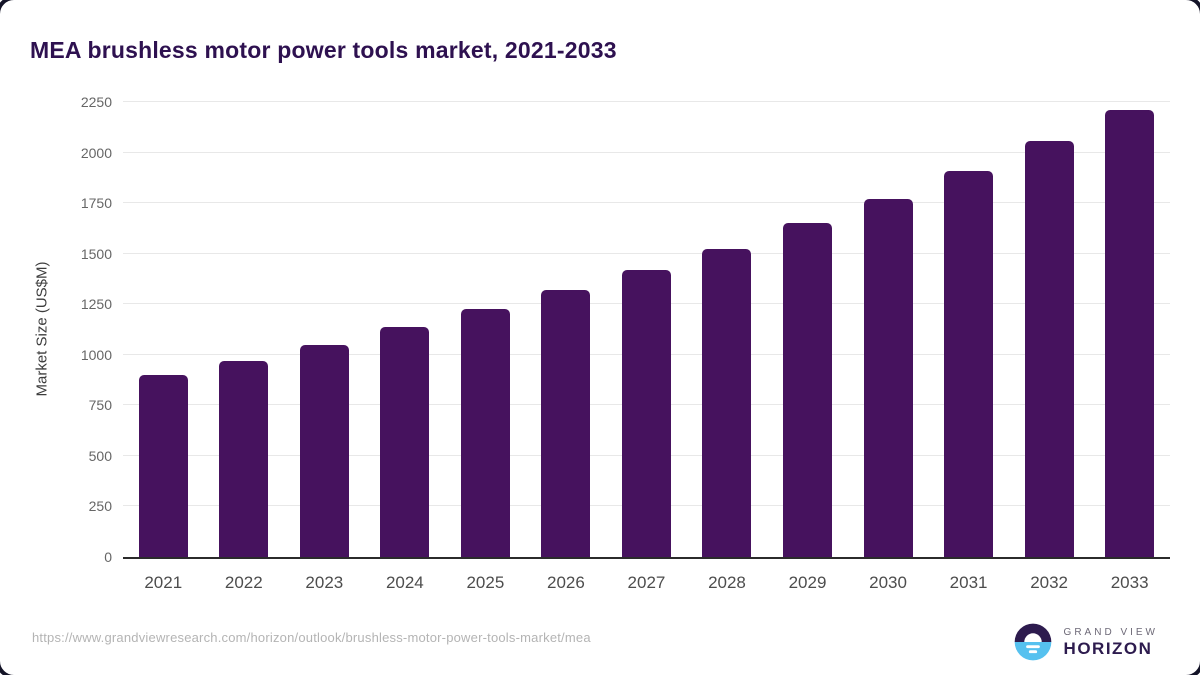 The image size is (1200, 675). I want to click on bar-2025, so click(485, 433).